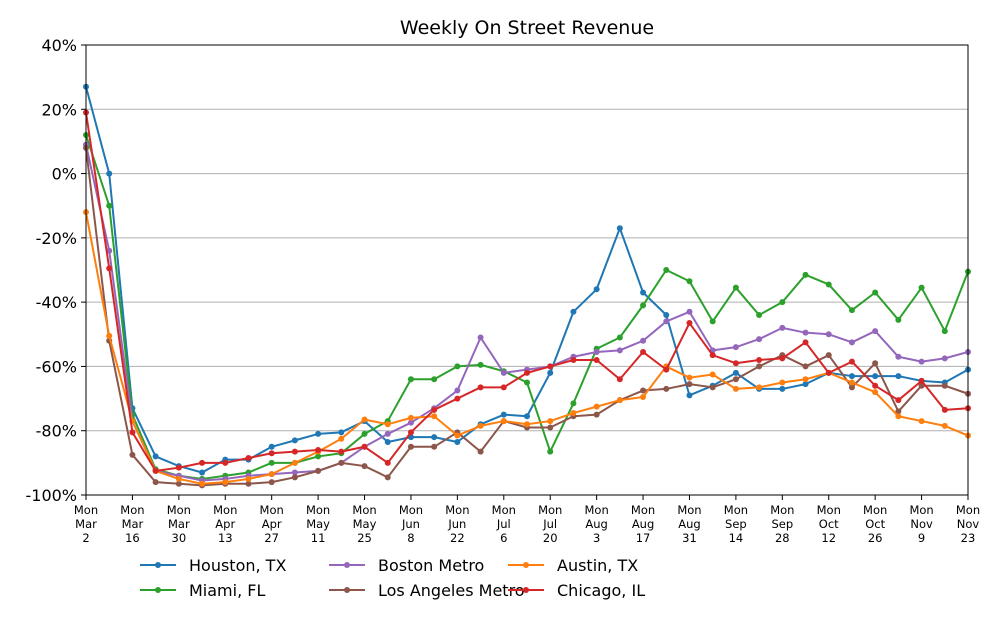 The height and width of the screenshot is (625, 1000). I want to click on x-tick-label: Mon Nov 9, so click(921, 524).